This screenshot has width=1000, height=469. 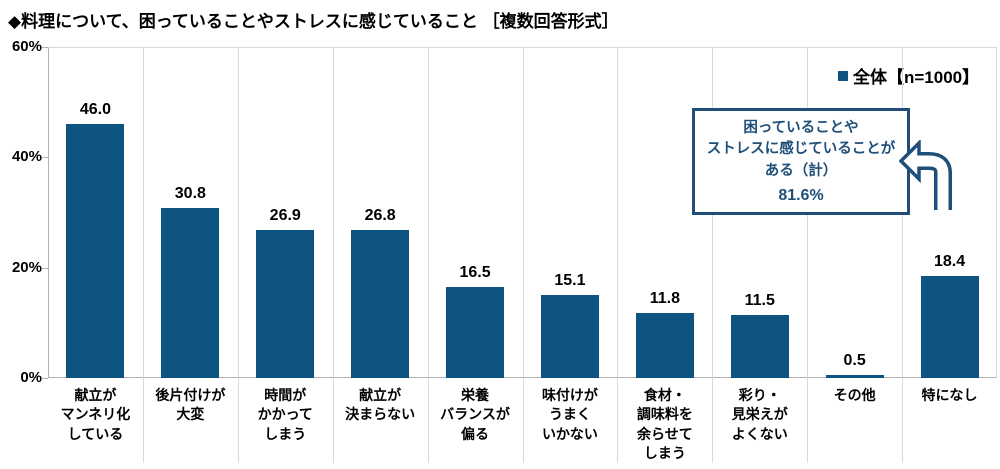 What do you see at coordinates (95, 414) in the screenshot?
I see `category-label: 献立が マンネリ化 している` at bounding box center [95, 414].